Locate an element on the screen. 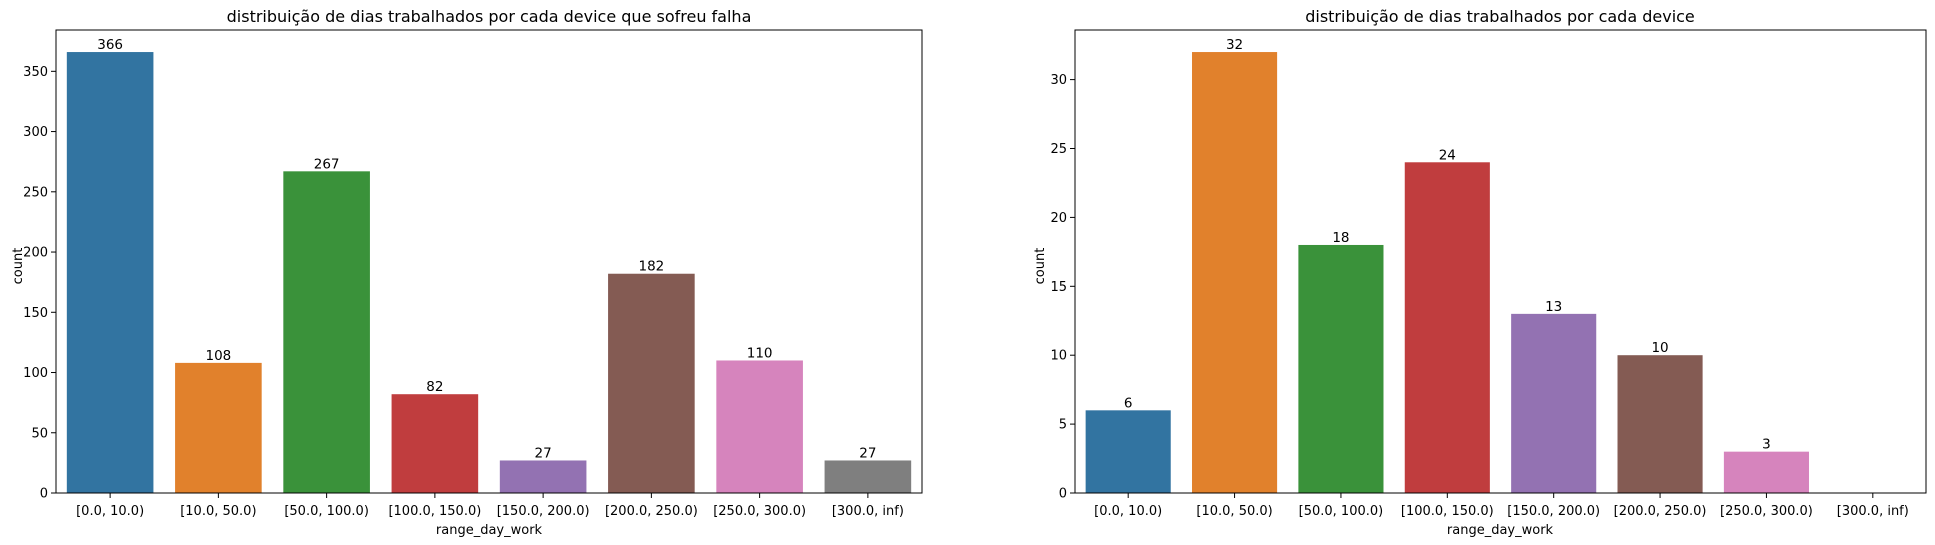  y-ticks: 0 50 100 150 200 250 300 350 is located at coordinates (39, 283).